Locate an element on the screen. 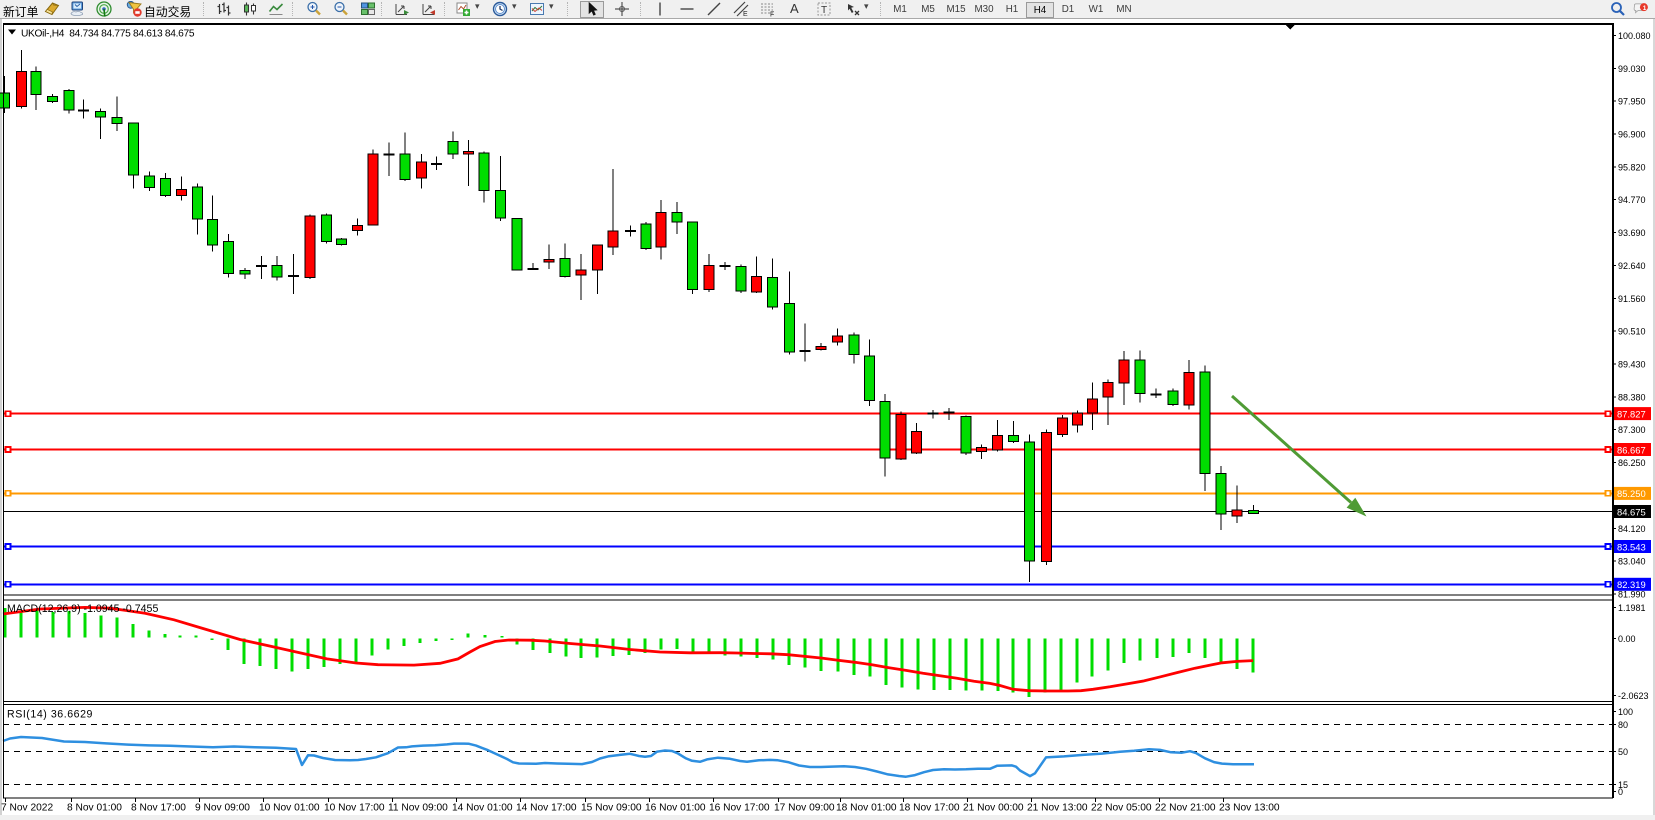  svg-text: 95.820 is located at coordinates (1632, 167).